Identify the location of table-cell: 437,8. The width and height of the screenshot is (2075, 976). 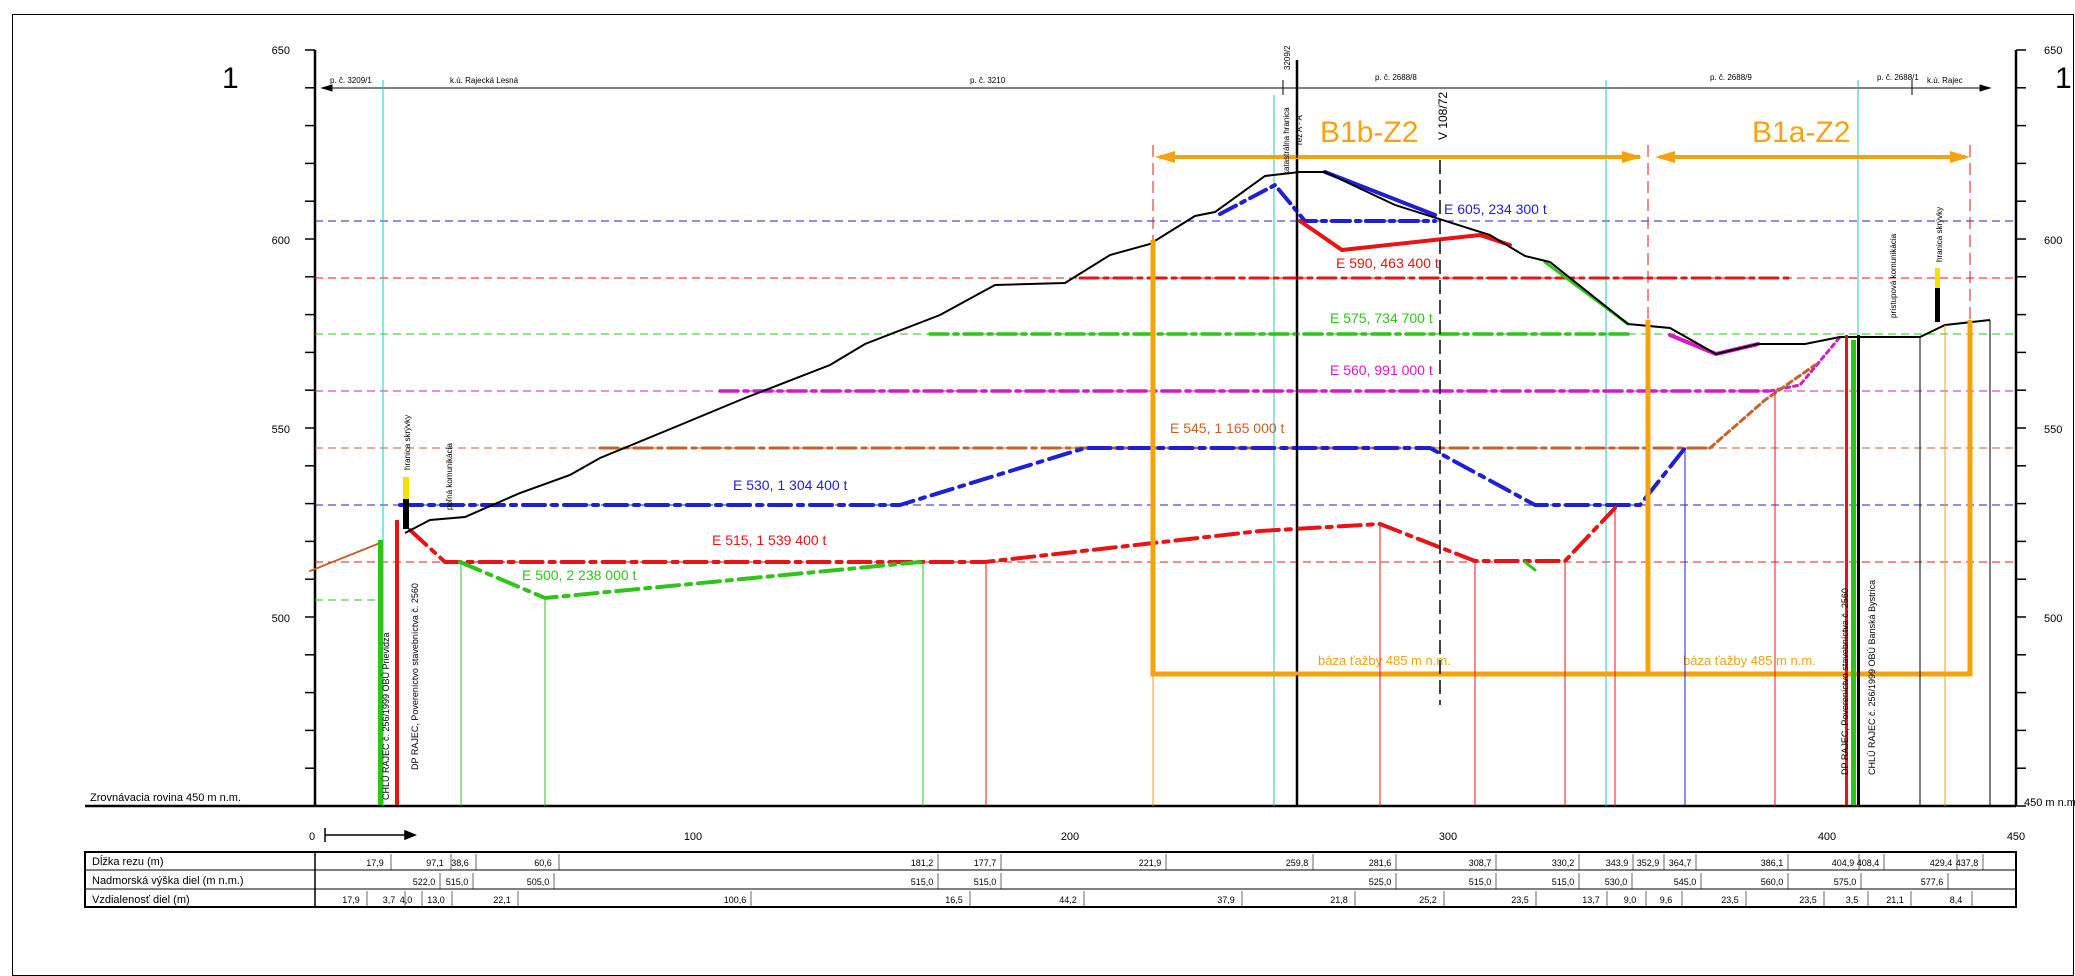
(1967, 863).